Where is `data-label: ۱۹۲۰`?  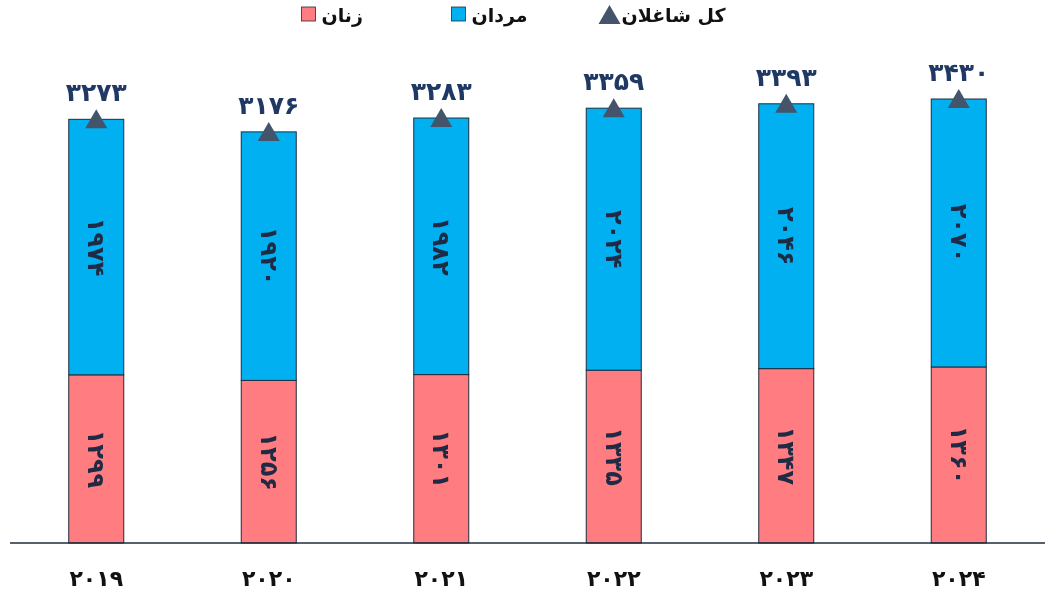 data-label: ۱۹۲۰ is located at coordinates (268, 256).